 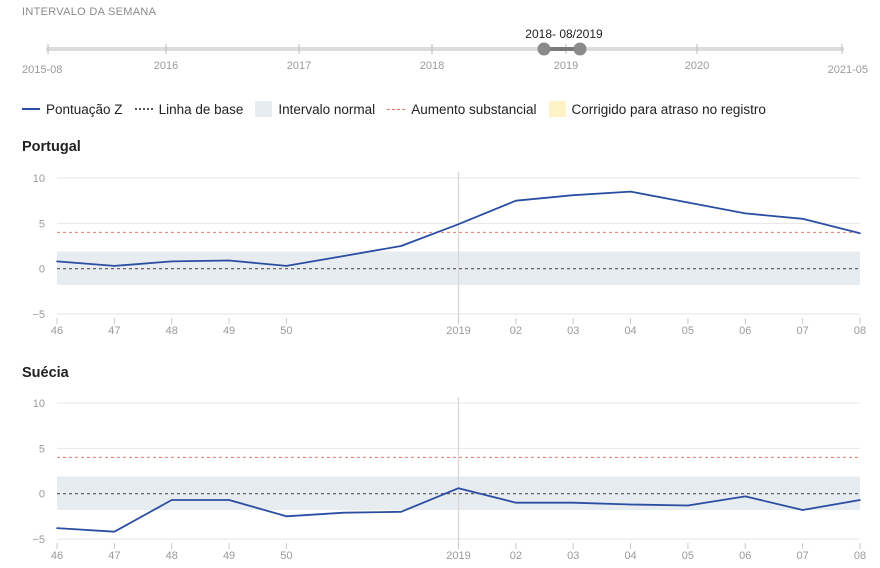 What do you see at coordinates (668, 109) in the screenshot?
I see `legend-label: Corrigido para atraso no registro` at bounding box center [668, 109].